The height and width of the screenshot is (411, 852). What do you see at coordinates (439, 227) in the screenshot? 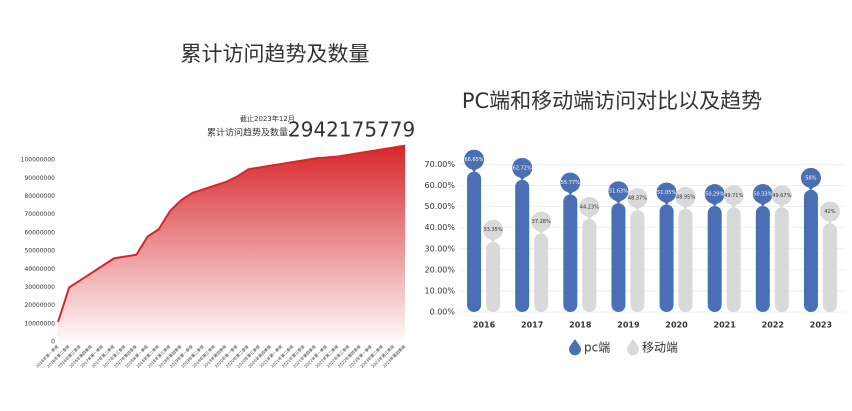
I see `y-tick-label: 40.00%` at bounding box center [439, 227].